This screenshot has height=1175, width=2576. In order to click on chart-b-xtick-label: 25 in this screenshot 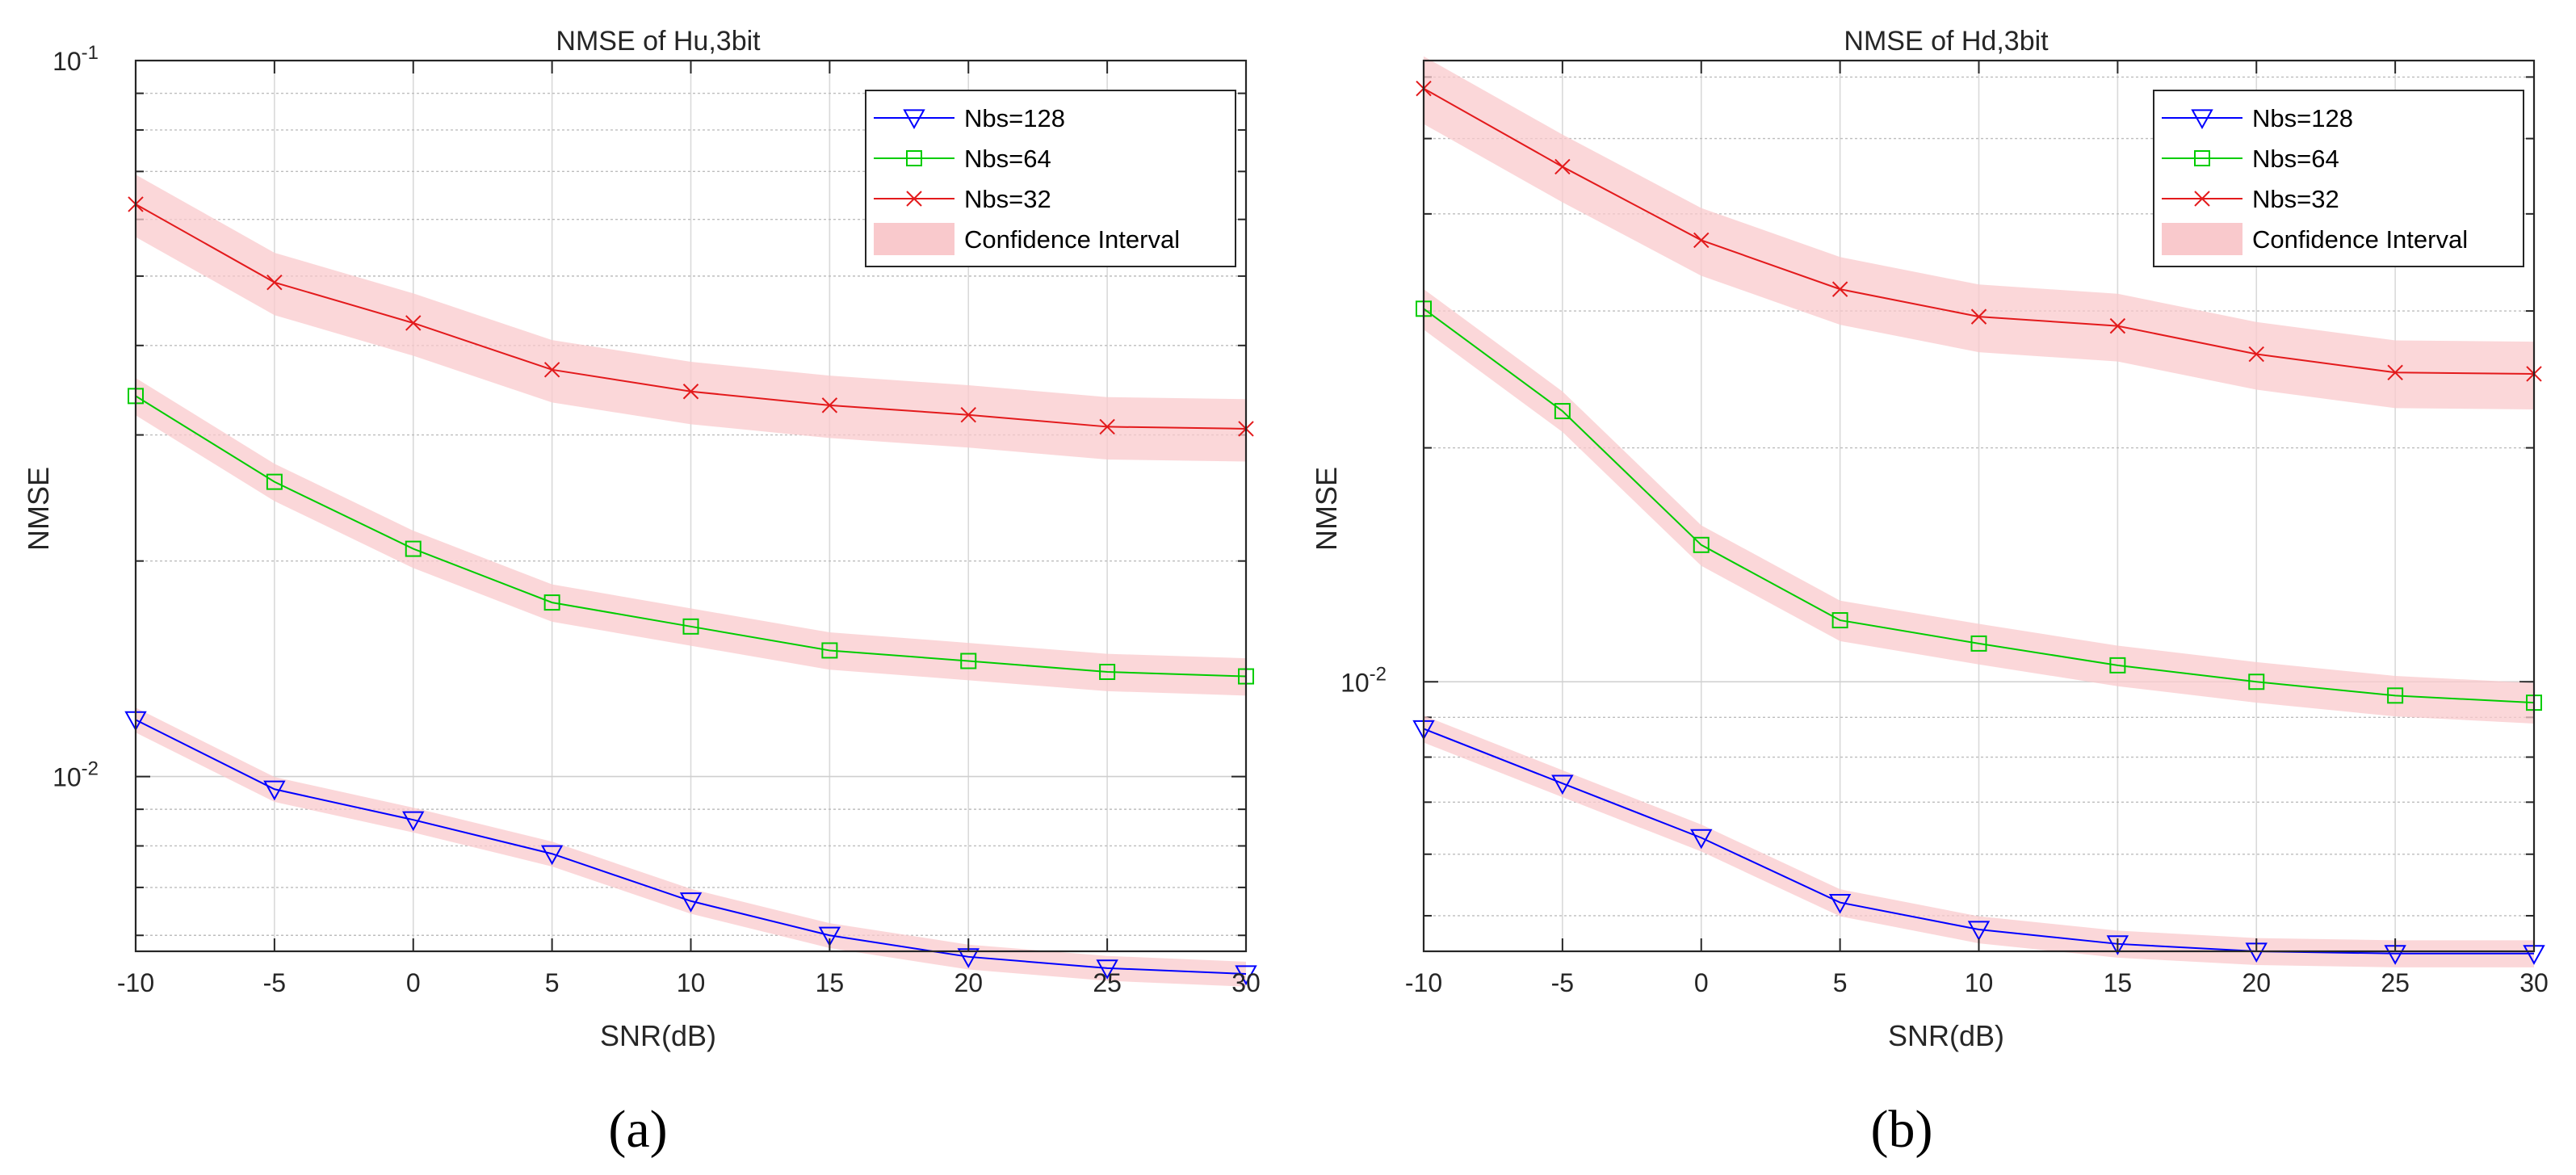, I will do `click(2395, 982)`.